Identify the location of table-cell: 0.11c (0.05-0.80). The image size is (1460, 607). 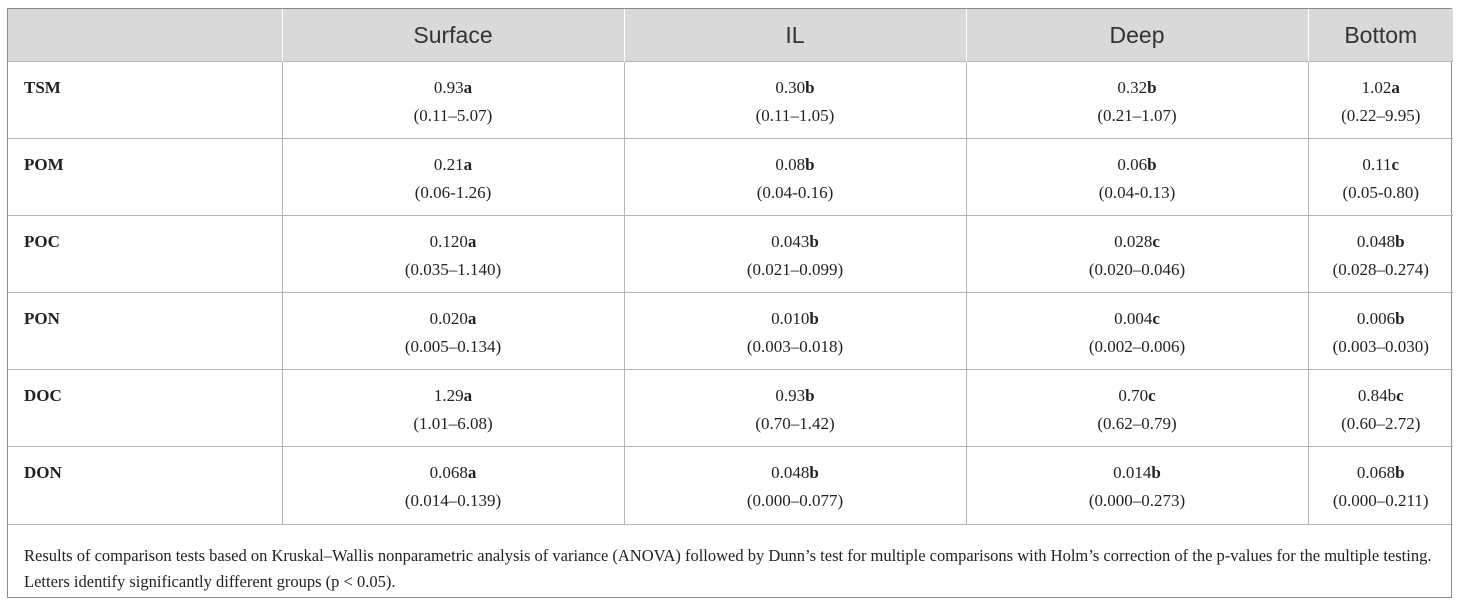
(1380, 177).